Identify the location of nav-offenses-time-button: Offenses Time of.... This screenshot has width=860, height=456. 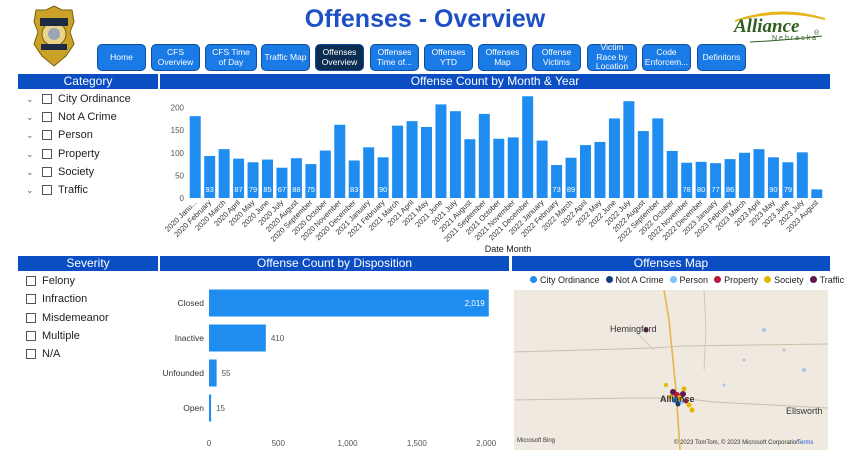
(394, 57).